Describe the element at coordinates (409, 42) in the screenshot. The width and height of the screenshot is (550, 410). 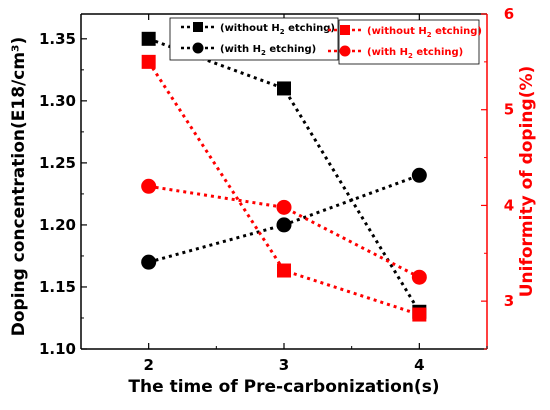
I see `legend-right-box` at that location.